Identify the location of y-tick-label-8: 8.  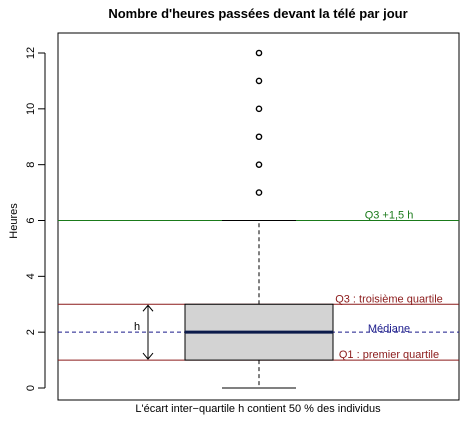
(31, 165).